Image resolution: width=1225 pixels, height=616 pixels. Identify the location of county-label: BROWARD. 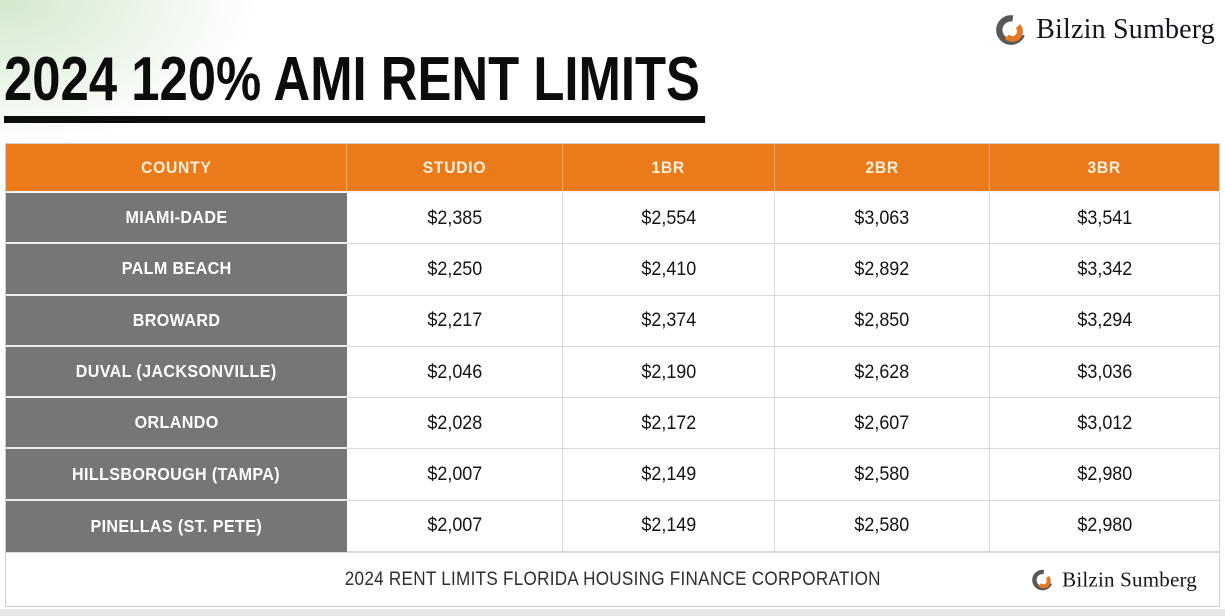
(176, 319).